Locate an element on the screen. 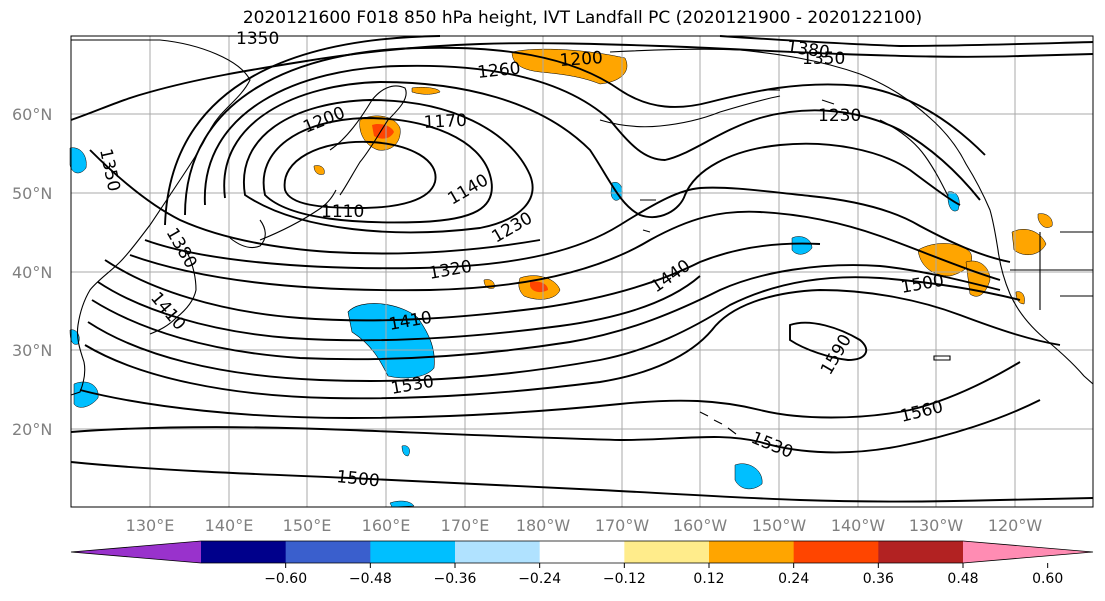 The image size is (1105, 601). colorbar-tick-label: 0.48 is located at coordinates (962, 579).